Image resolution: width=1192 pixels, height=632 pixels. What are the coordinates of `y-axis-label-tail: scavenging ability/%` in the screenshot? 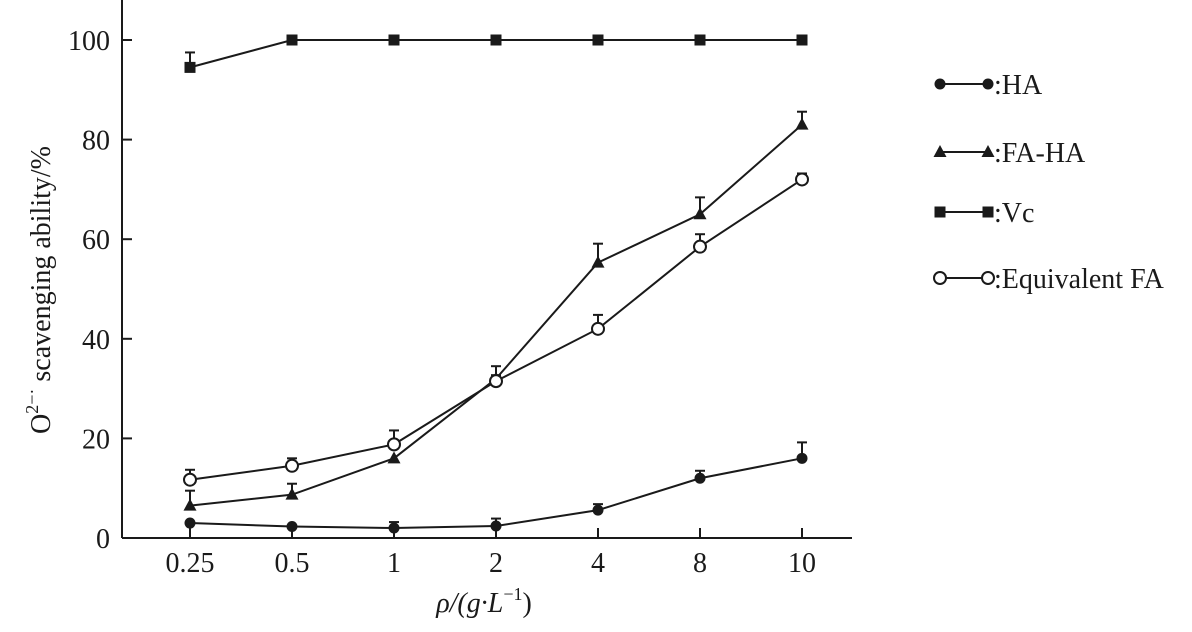 It's located at (41, 267).